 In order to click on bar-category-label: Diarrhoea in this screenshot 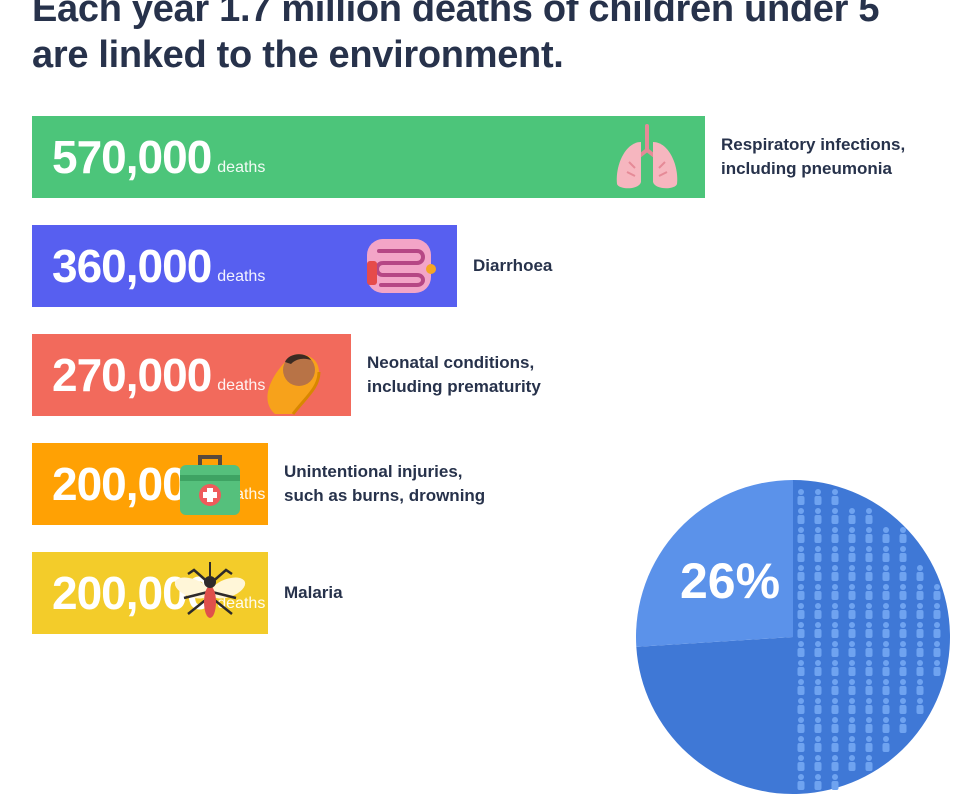, I will do `click(512, 266)`.